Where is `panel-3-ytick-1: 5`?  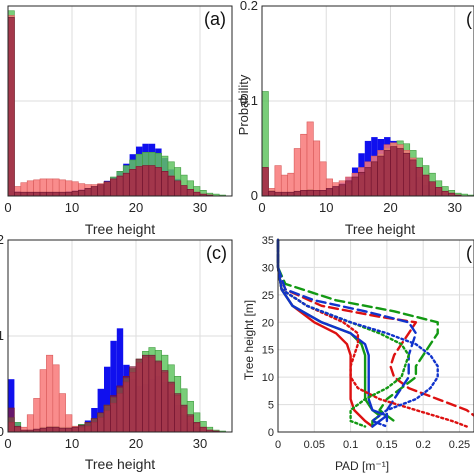
panel-3-ytick-1: 5 is located at coordinates (271, 406).